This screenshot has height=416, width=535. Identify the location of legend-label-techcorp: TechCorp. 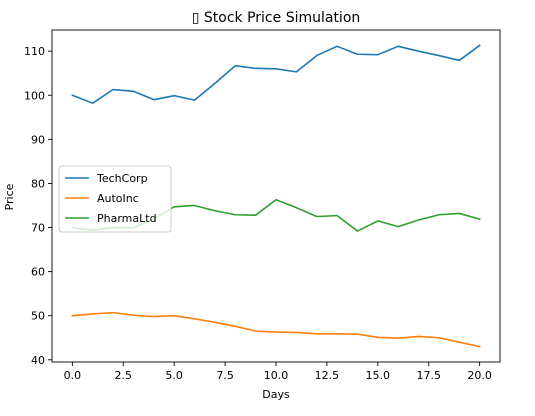
(122, 178).